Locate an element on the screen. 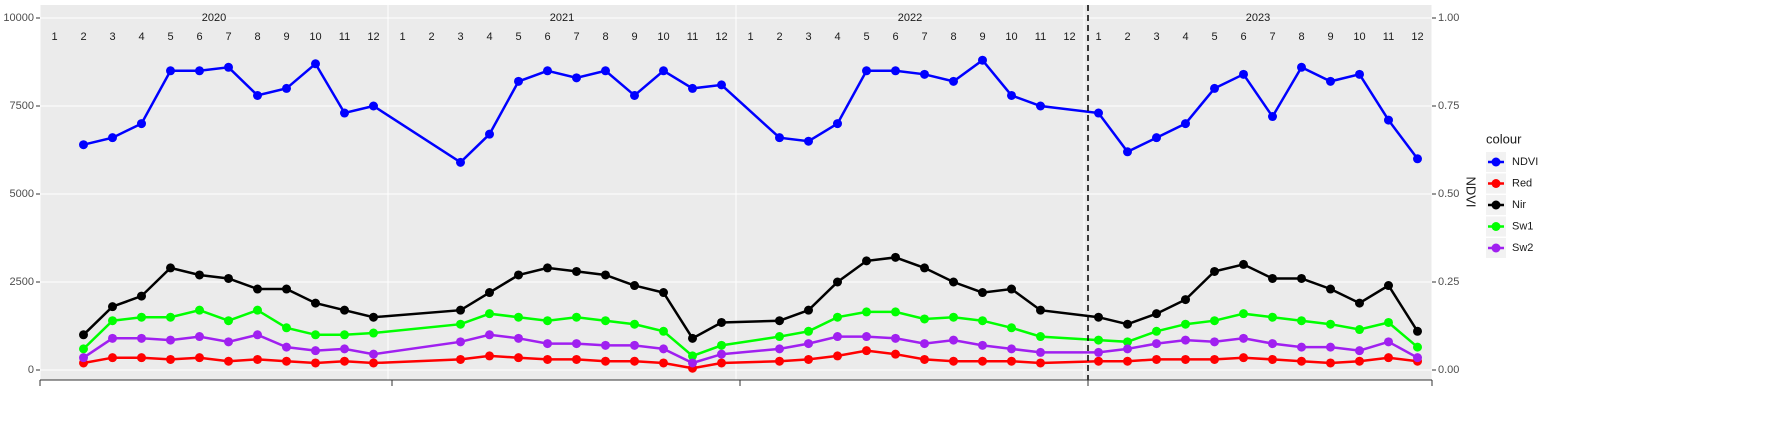  month-label: 3 is located at coordinates (460, 37).